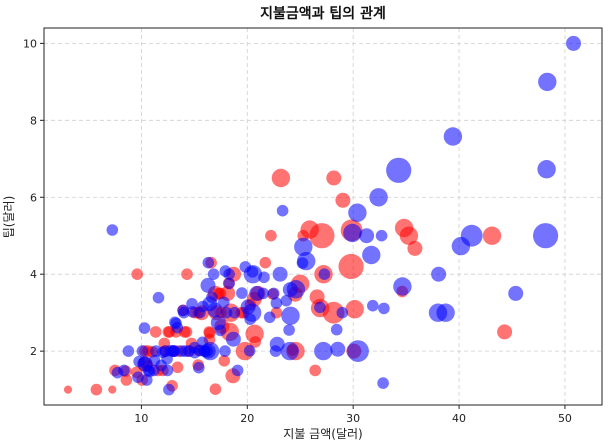 This screenshot has width=609, height=448. I want to click on x-tick-label: 20, so click(247, 418).